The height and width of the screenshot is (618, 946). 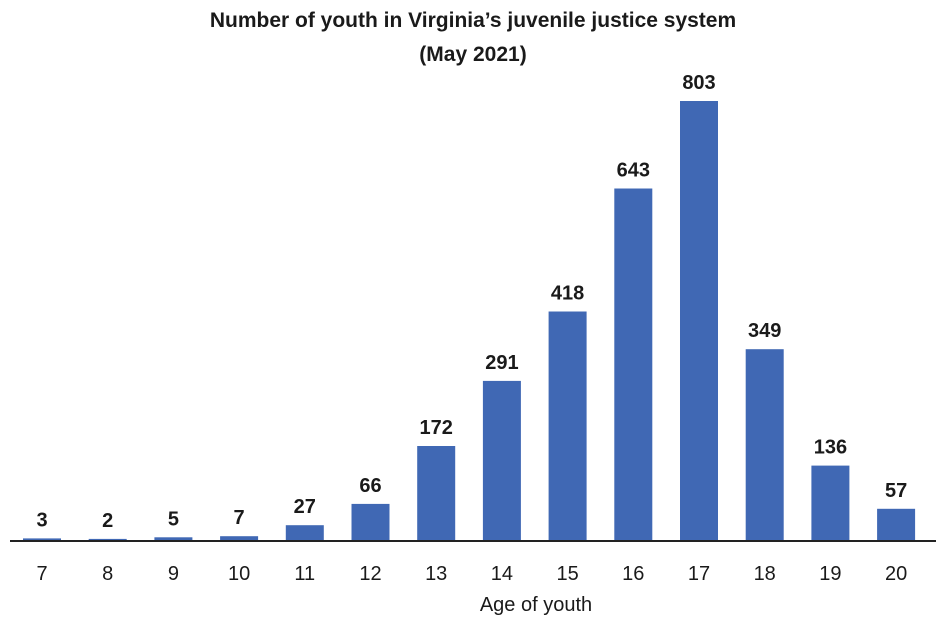 I want to click on x-tick-label-13: 13, so click(x=436, y=574).